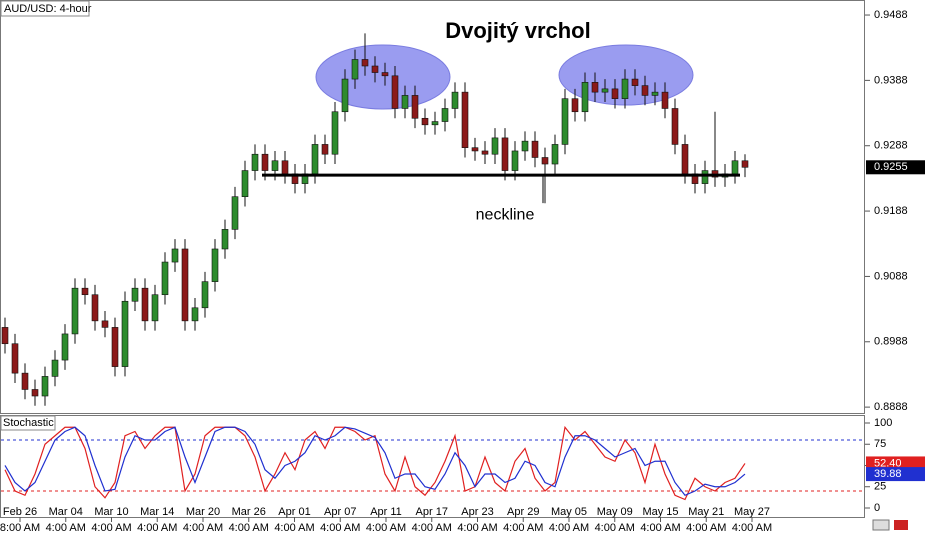 The width and height of the screenshot is (925, 535). I want to click on x-tick-date: May 21, so click(706, 512).